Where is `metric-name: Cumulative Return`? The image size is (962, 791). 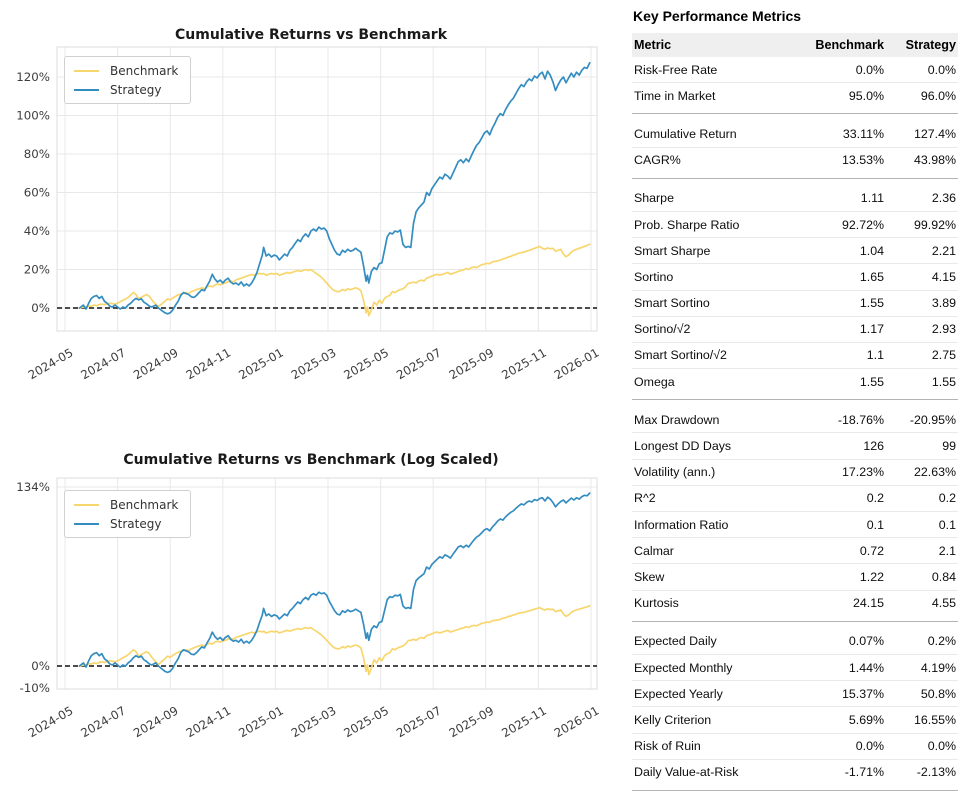
metric-name: Cumulative Return is located at coordinates (716, 134).